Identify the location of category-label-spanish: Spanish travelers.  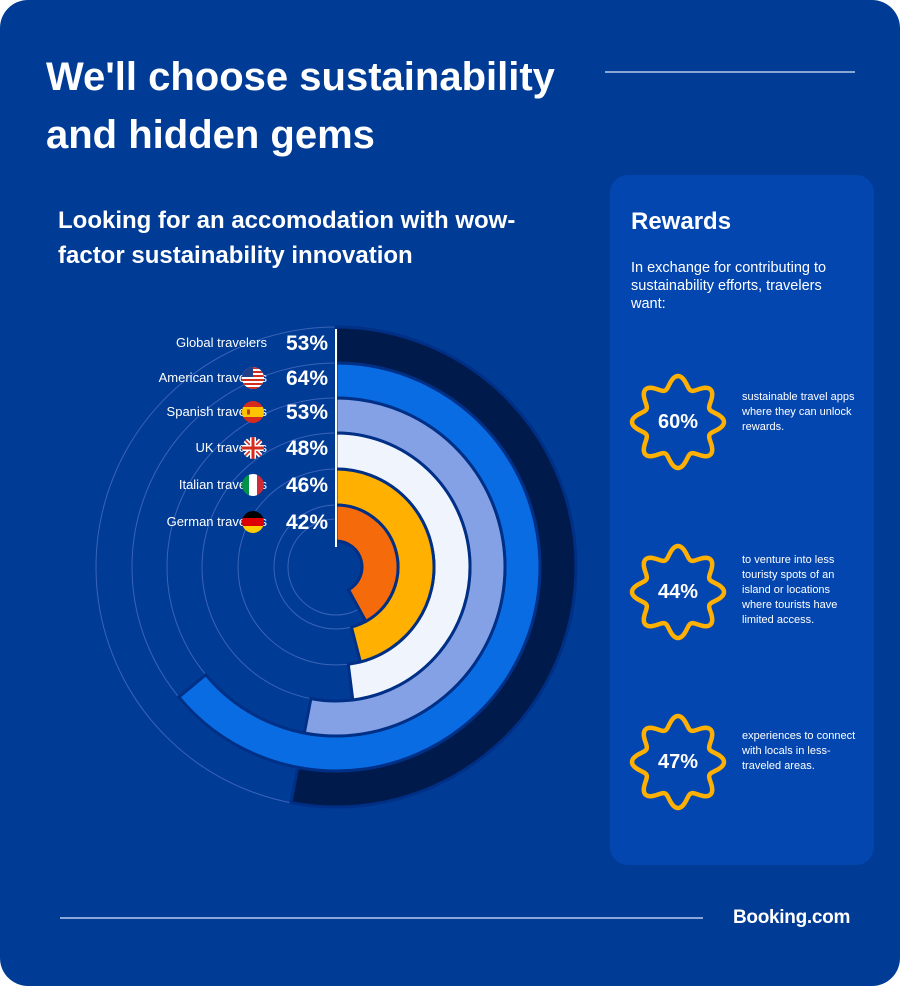
(216, 411).